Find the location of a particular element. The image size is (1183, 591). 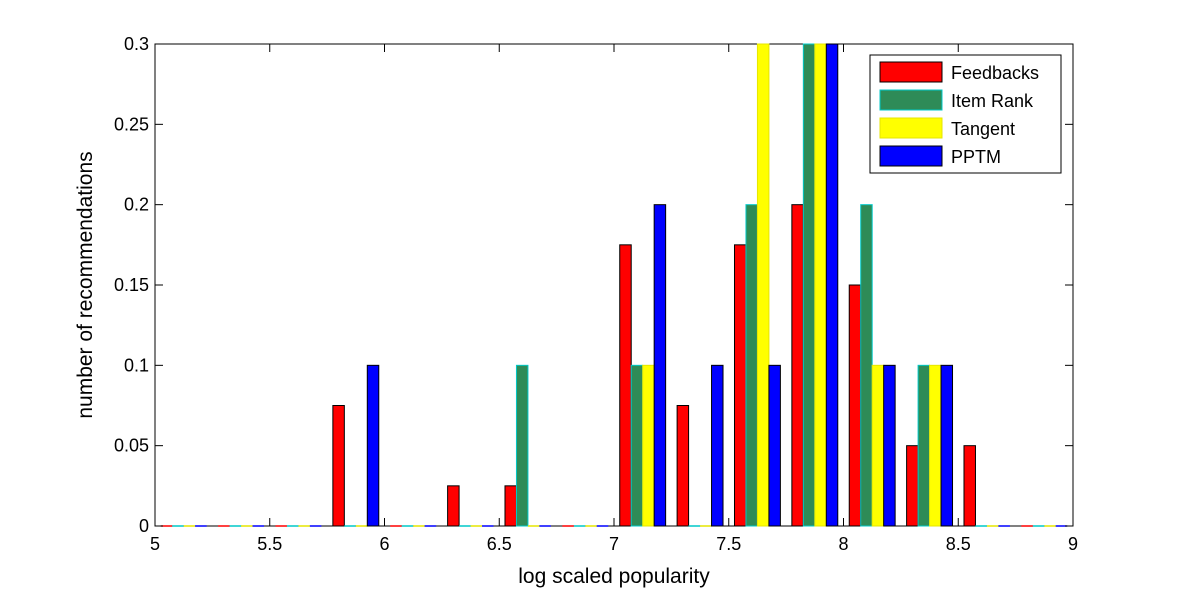

y-tick-label: 0.2 is located at coordinates (136, 205).